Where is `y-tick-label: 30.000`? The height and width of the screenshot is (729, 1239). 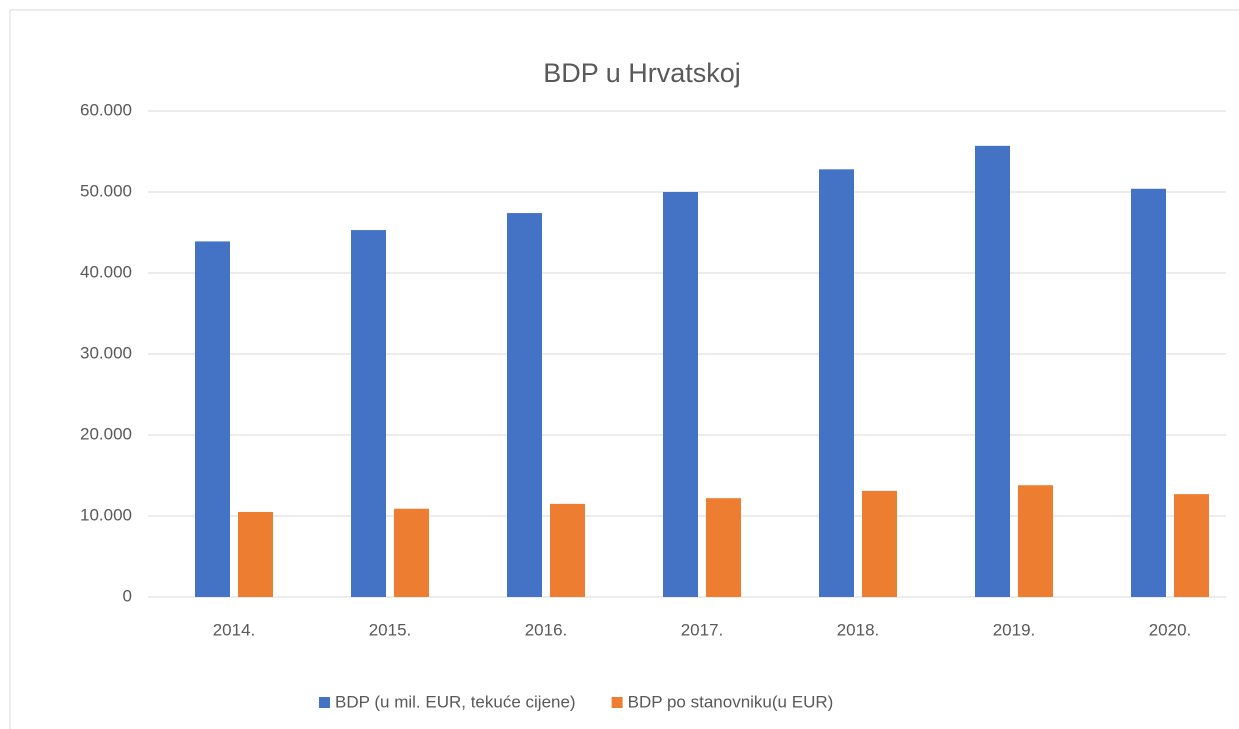
y-tick-label: 30.000 is located at coordinates (106, 352).